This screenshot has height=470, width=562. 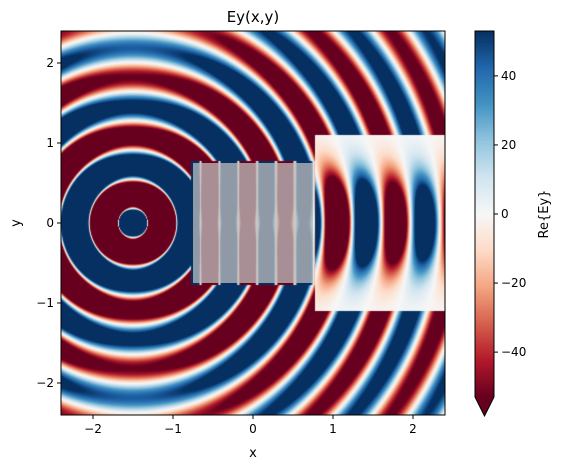 I want to click on y-axis: −2 −1 0 1 2, so click(x=48, y=223).